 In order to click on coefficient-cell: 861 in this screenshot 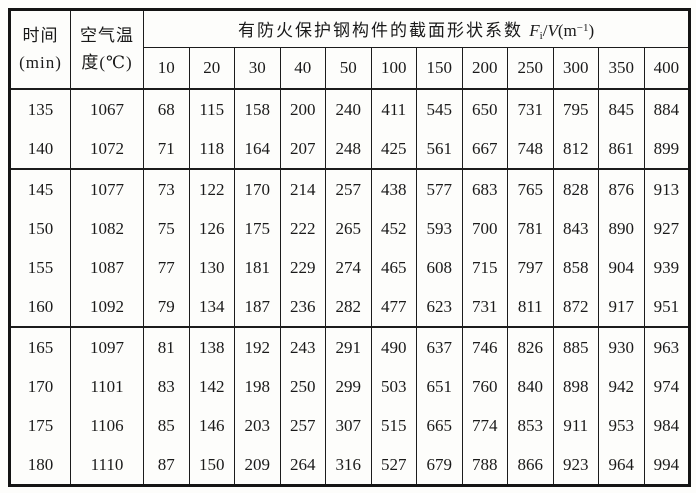, I will do `click(621, 149)`.